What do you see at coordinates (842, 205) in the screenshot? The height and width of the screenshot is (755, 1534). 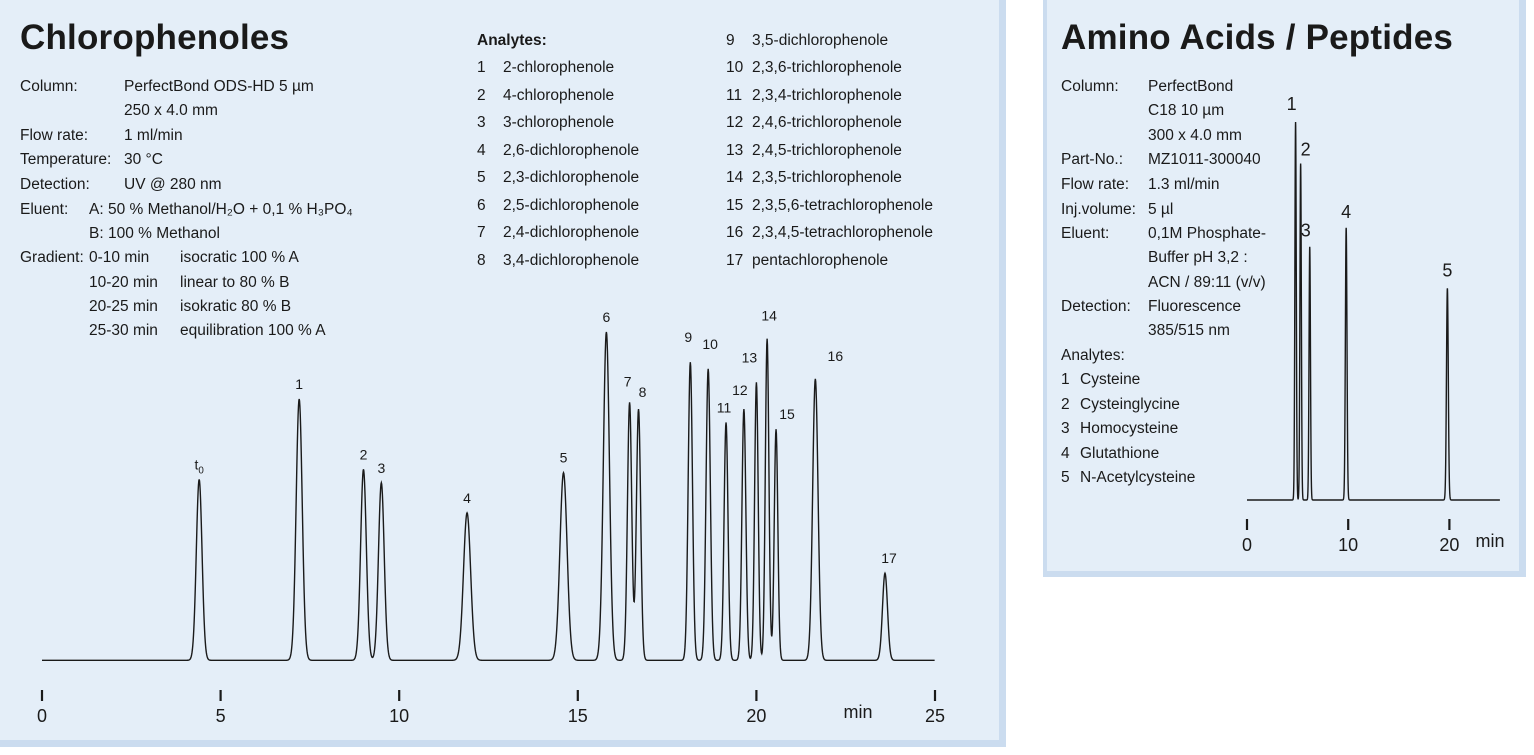 I see `analyte-name: 2,3,5,6-tetrachlorophenole` at bounding box center [842, 205].